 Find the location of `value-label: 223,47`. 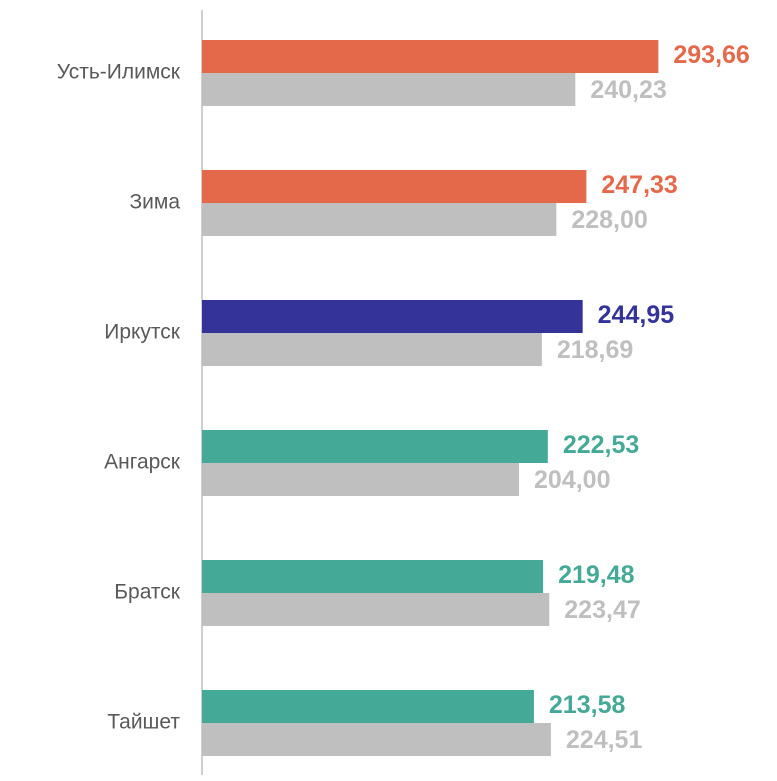

value-label: 223,47 is located at coordinates (602, 610).